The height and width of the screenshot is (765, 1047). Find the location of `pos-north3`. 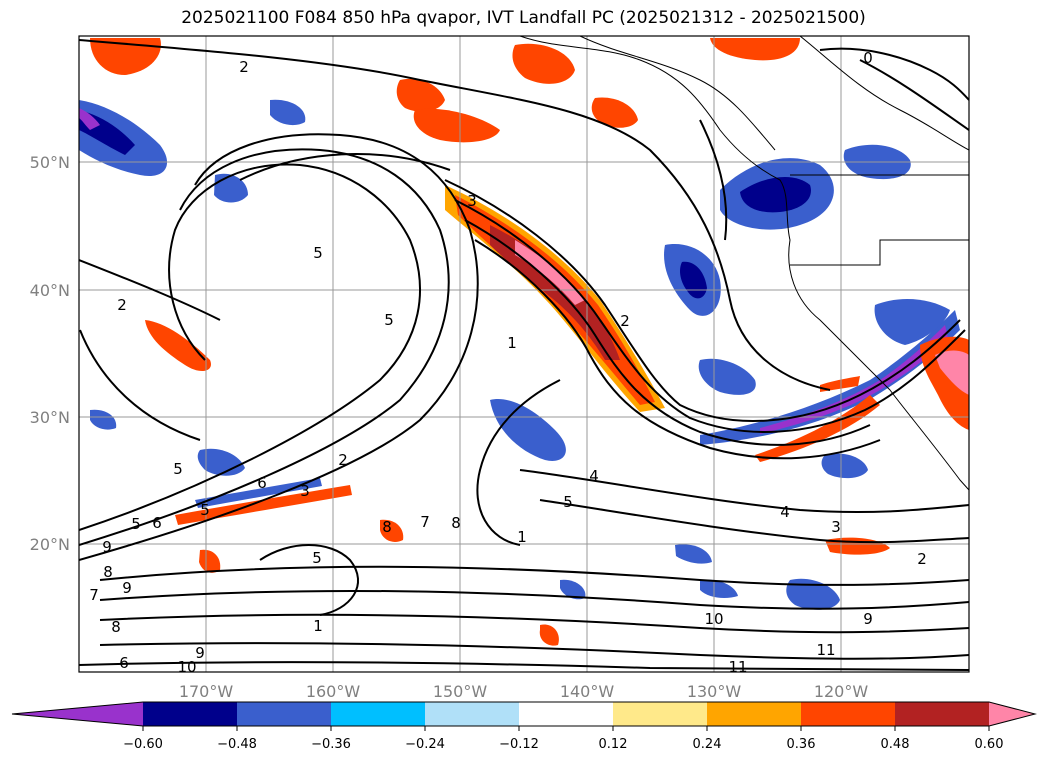

pos-north3 is located at coordinates (456, 125).